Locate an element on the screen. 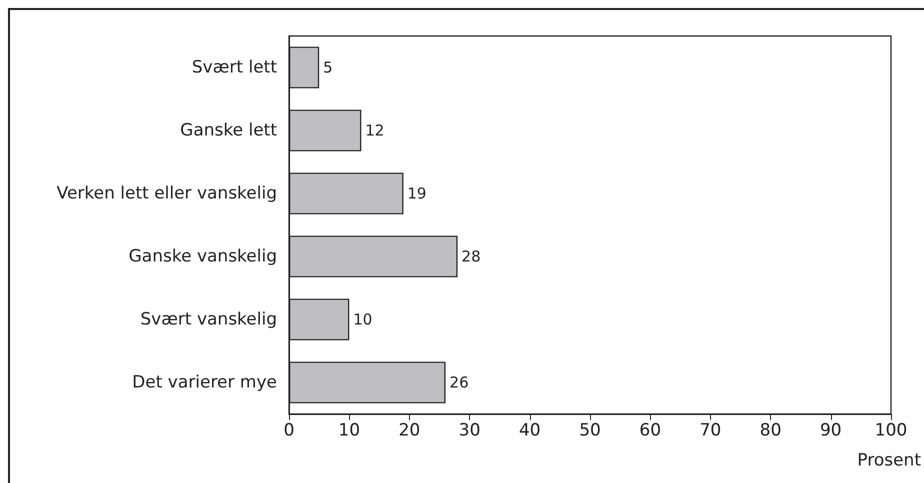  x-axis-title: Prosent is located at coordinates (889, 460).